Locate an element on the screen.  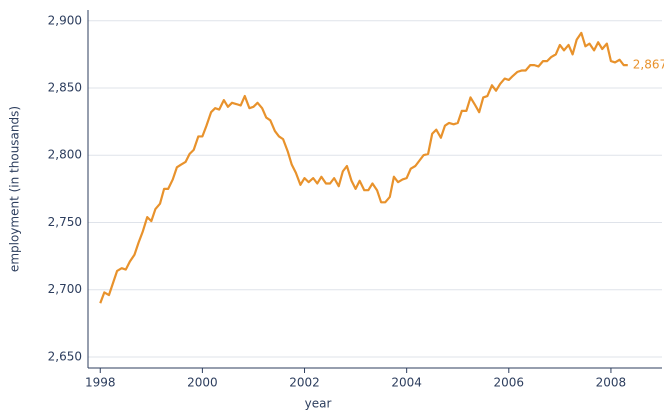
y-tick-label: 2,700 is located at coordinates (65, 289).